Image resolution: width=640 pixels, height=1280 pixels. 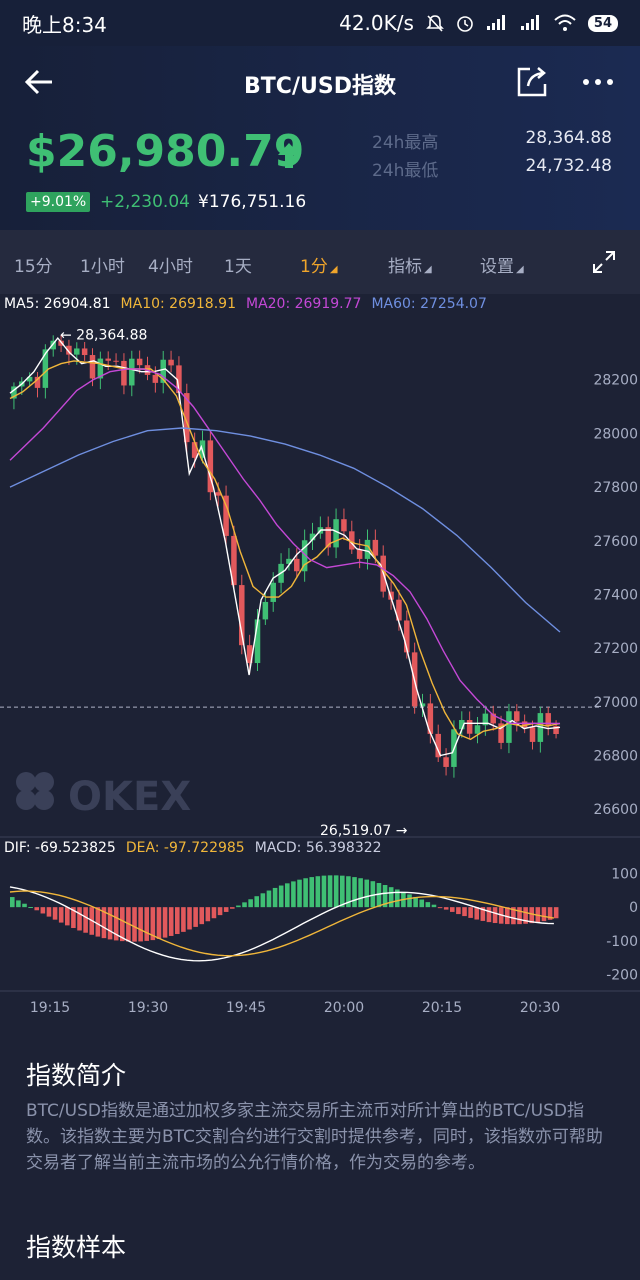 I want to click on tab-settings: 设置 ◢, so click(x=502, y=264).